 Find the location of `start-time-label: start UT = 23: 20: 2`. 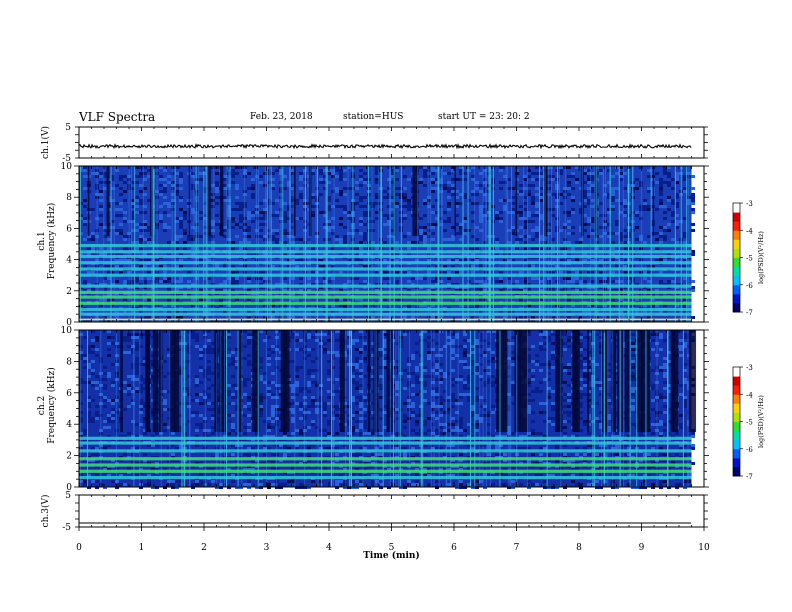

start-time-label: start UT = 23: 20: 2 is located at coordinates (484, 117).